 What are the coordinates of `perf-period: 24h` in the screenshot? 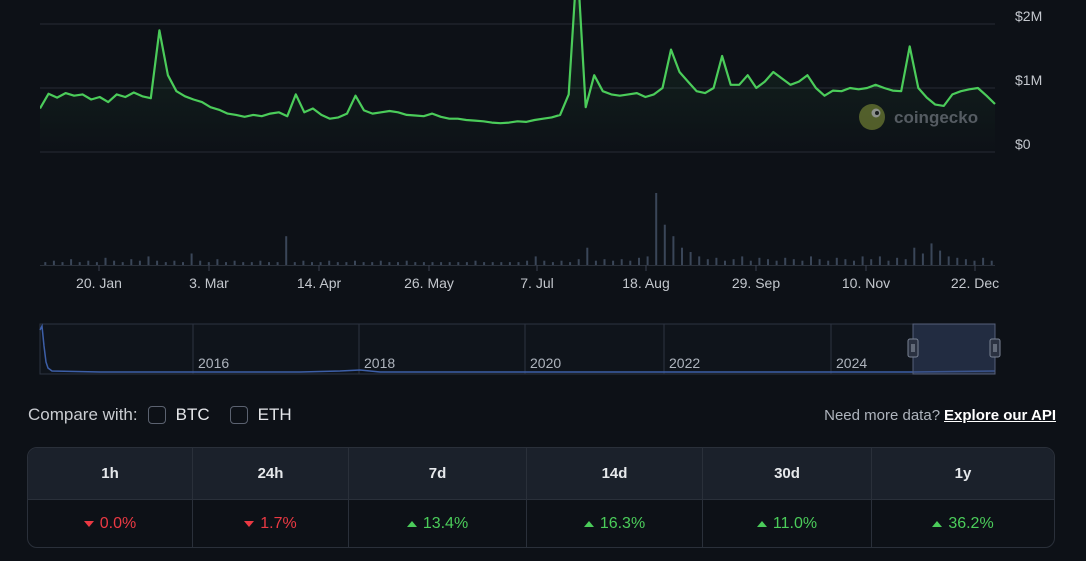 It's located at (270, 474).